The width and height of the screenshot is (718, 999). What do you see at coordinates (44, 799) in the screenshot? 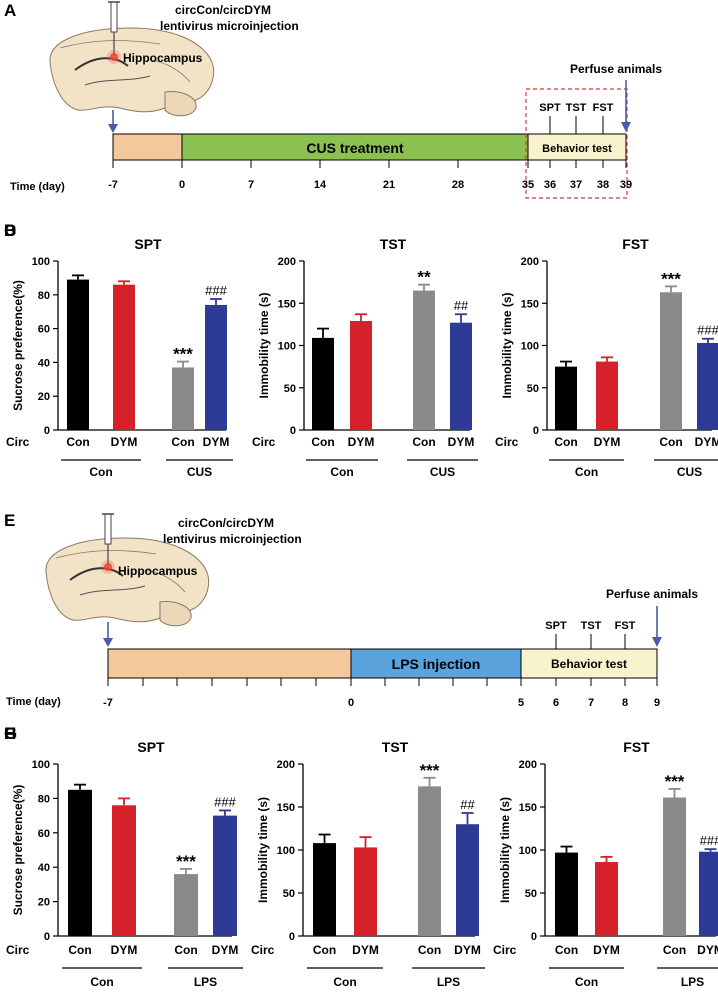
I see `y-tick-label: 80` at bounding box center [44, 799].